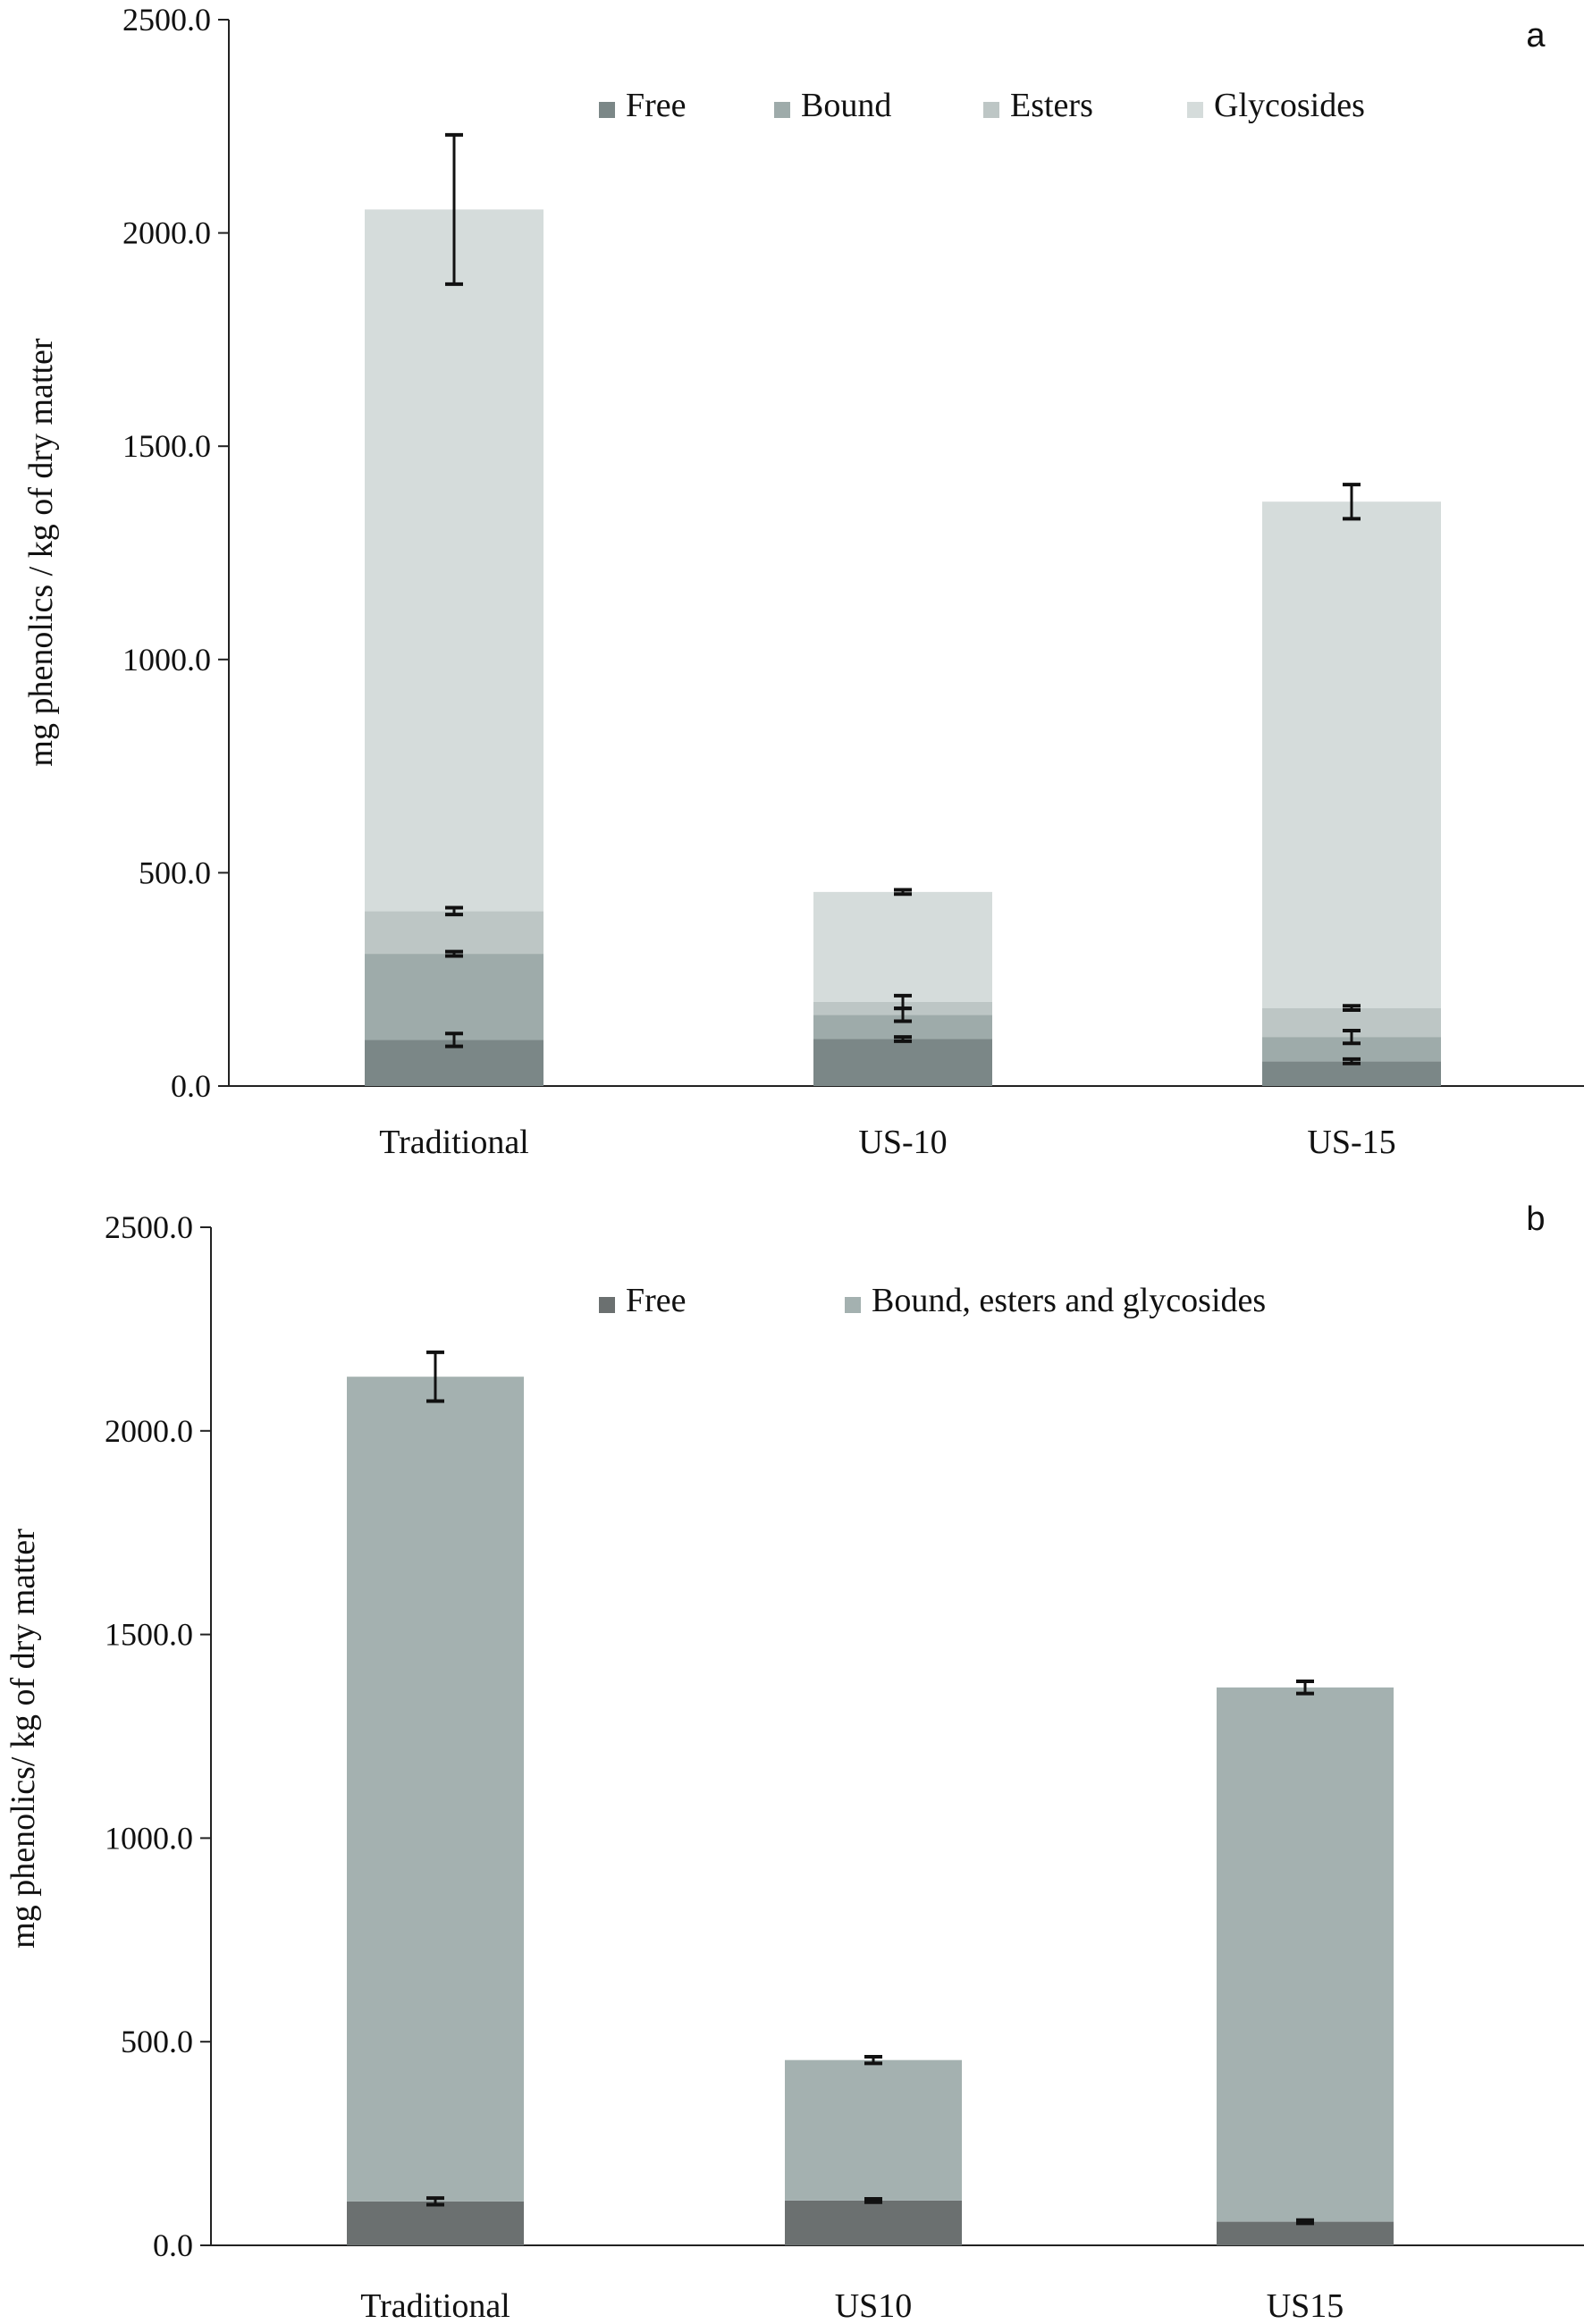 The image size is (1584, 2324). I want to click on legend-label: Glycosides, so click(1290, 105).